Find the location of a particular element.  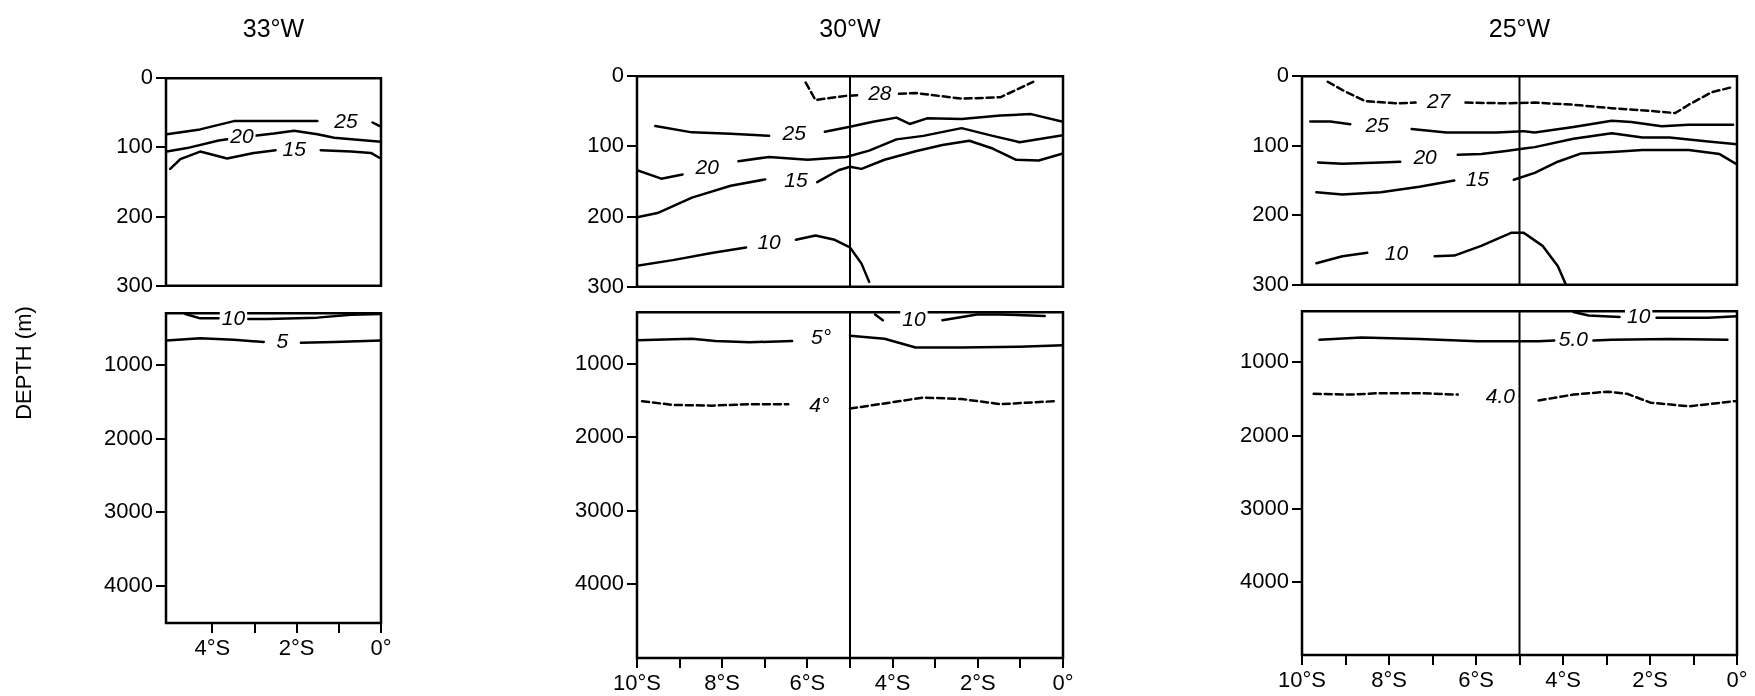

series-label: 5.0 is located at coordinates (1573, 339).